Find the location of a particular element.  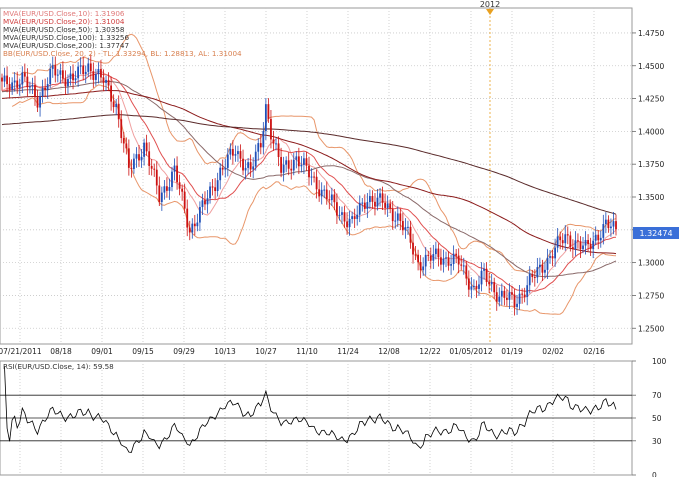

price-y-tick-label: 1.4750 is located at coordinates (651, 33).